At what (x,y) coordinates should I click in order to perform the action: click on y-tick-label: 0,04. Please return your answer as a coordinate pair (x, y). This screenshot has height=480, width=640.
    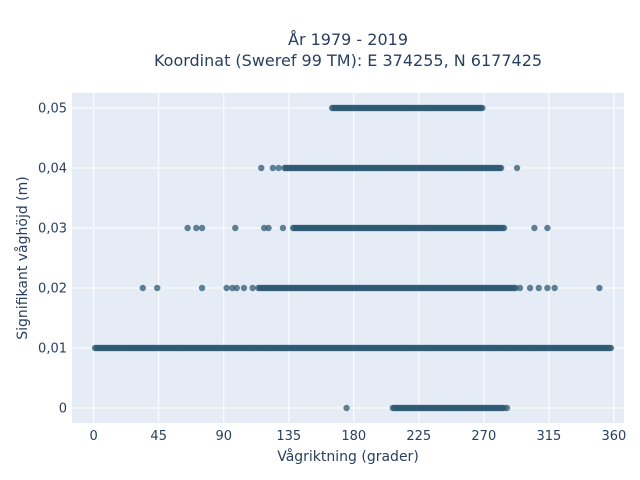
    Looking at the image, I should click on (52, 169).